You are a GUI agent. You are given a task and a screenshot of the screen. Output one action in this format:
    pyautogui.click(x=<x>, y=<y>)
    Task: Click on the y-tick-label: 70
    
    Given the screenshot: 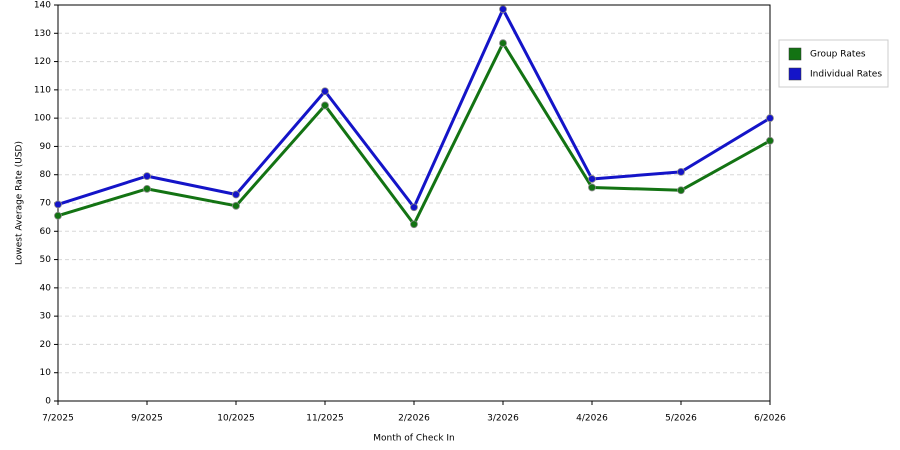 What is the action you would take?
    pyautogui.click(x=46, y=204)
    